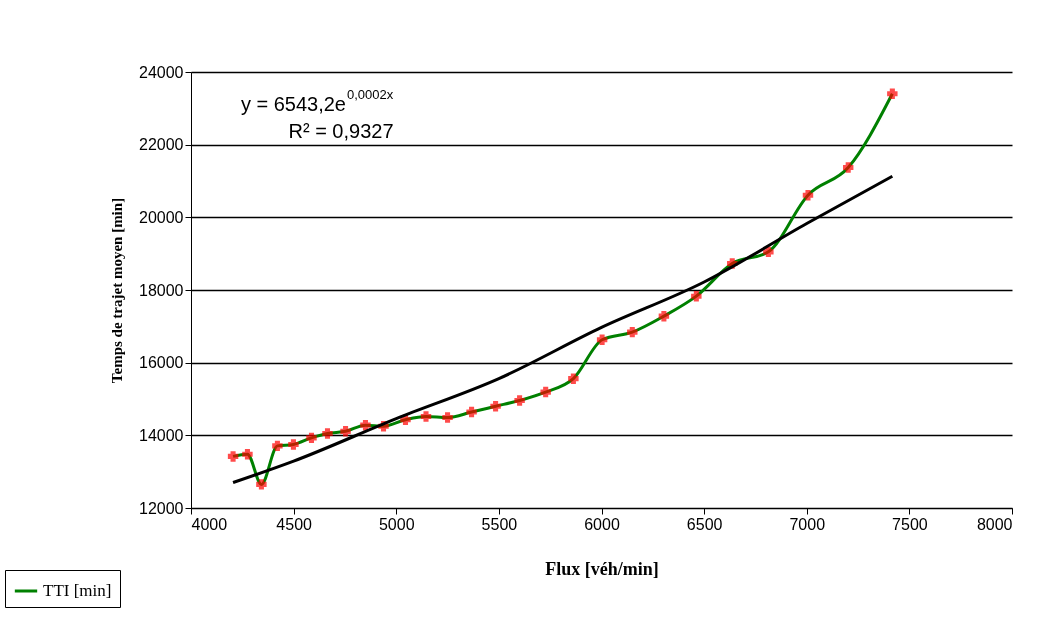  I want to click on y-tick-label: 12000, so click(161, 508).